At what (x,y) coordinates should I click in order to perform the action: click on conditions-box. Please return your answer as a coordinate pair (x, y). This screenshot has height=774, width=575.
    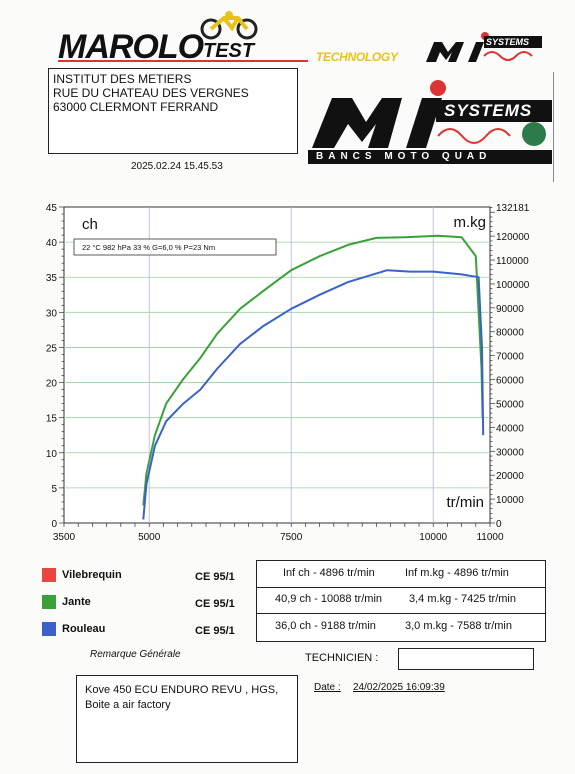
    Looking at the image, I should click on (175, 247).